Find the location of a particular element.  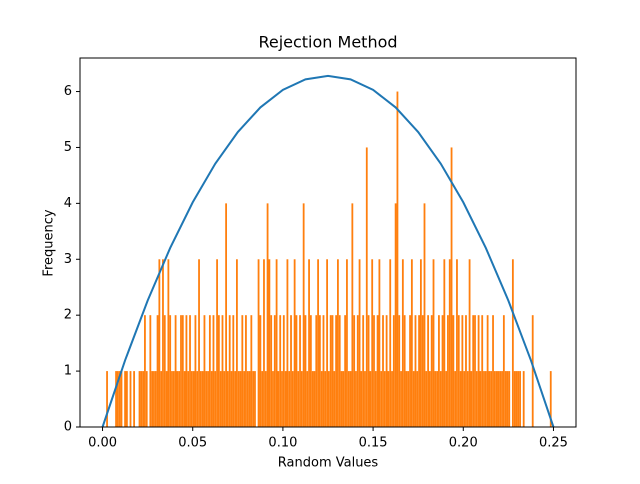

y-tick-label: 1 is located at coordinates (68, 371).